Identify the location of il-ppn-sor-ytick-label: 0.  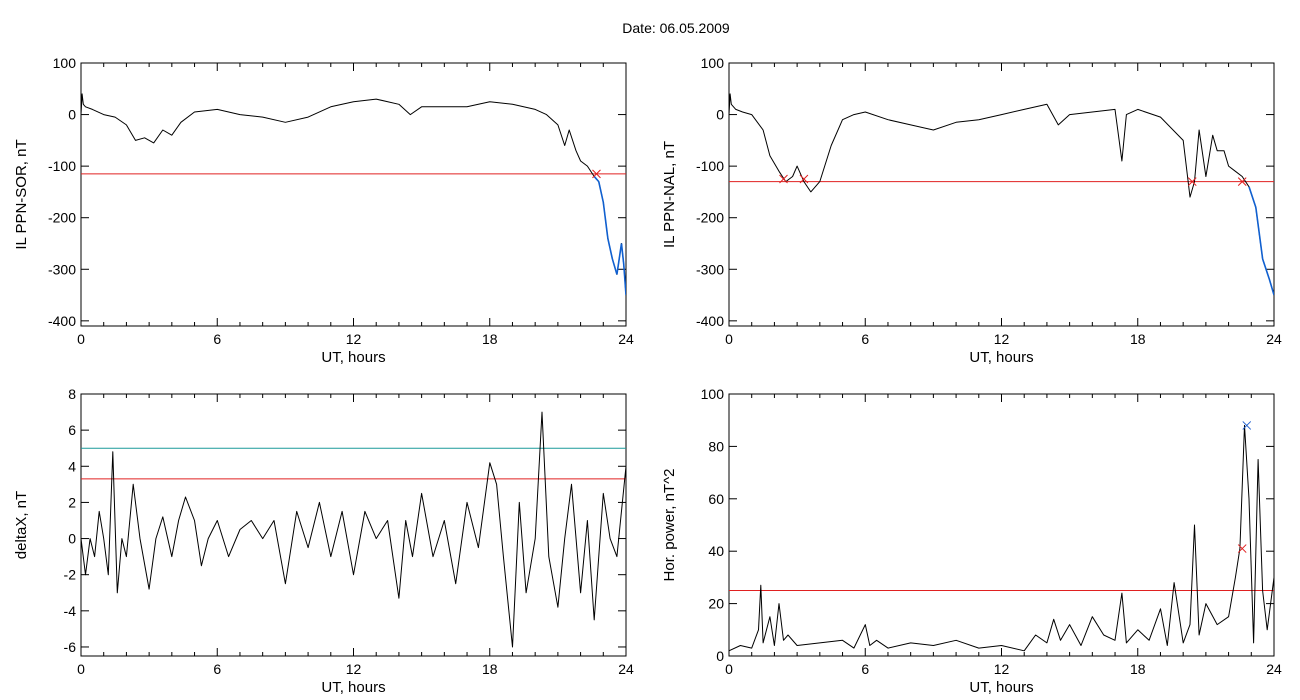
(72, 115).